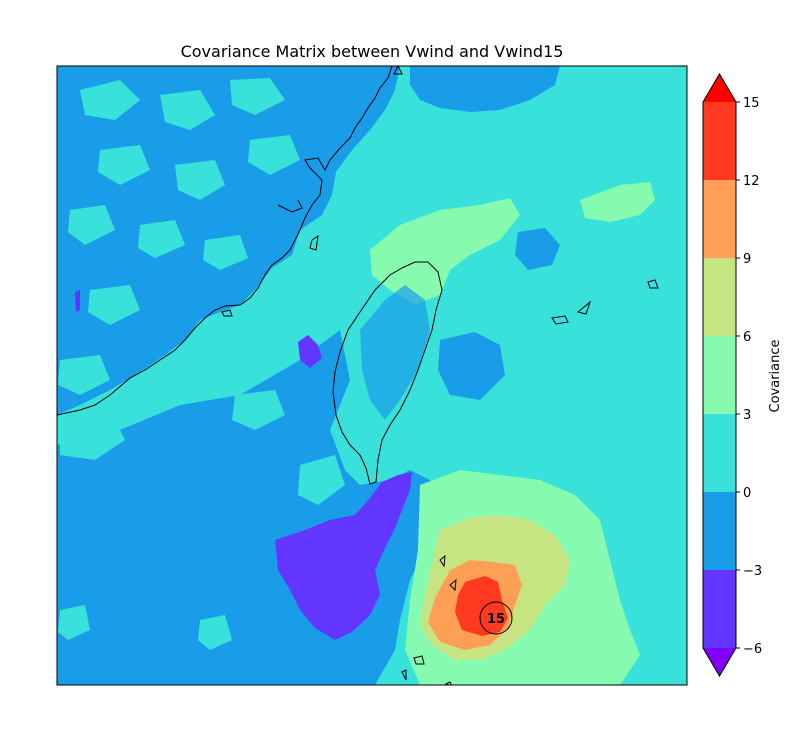 The width and height of the screenshot is (800, 750). Describe the element at coordinates (719, 662) in the screenshot. I see `colorbar-extend-under` at that location.